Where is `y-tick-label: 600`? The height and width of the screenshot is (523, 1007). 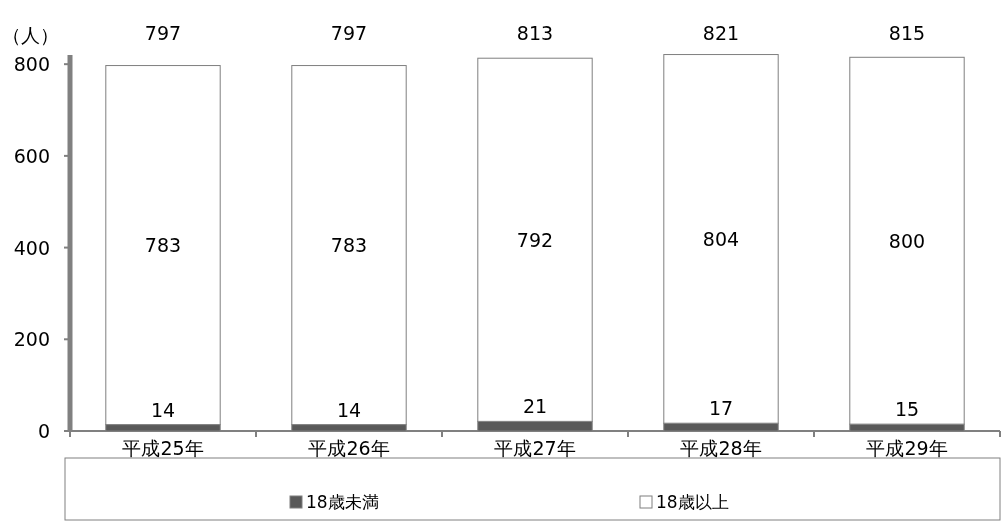 y-tick-label: 600 is located at coordinates (31, 155).